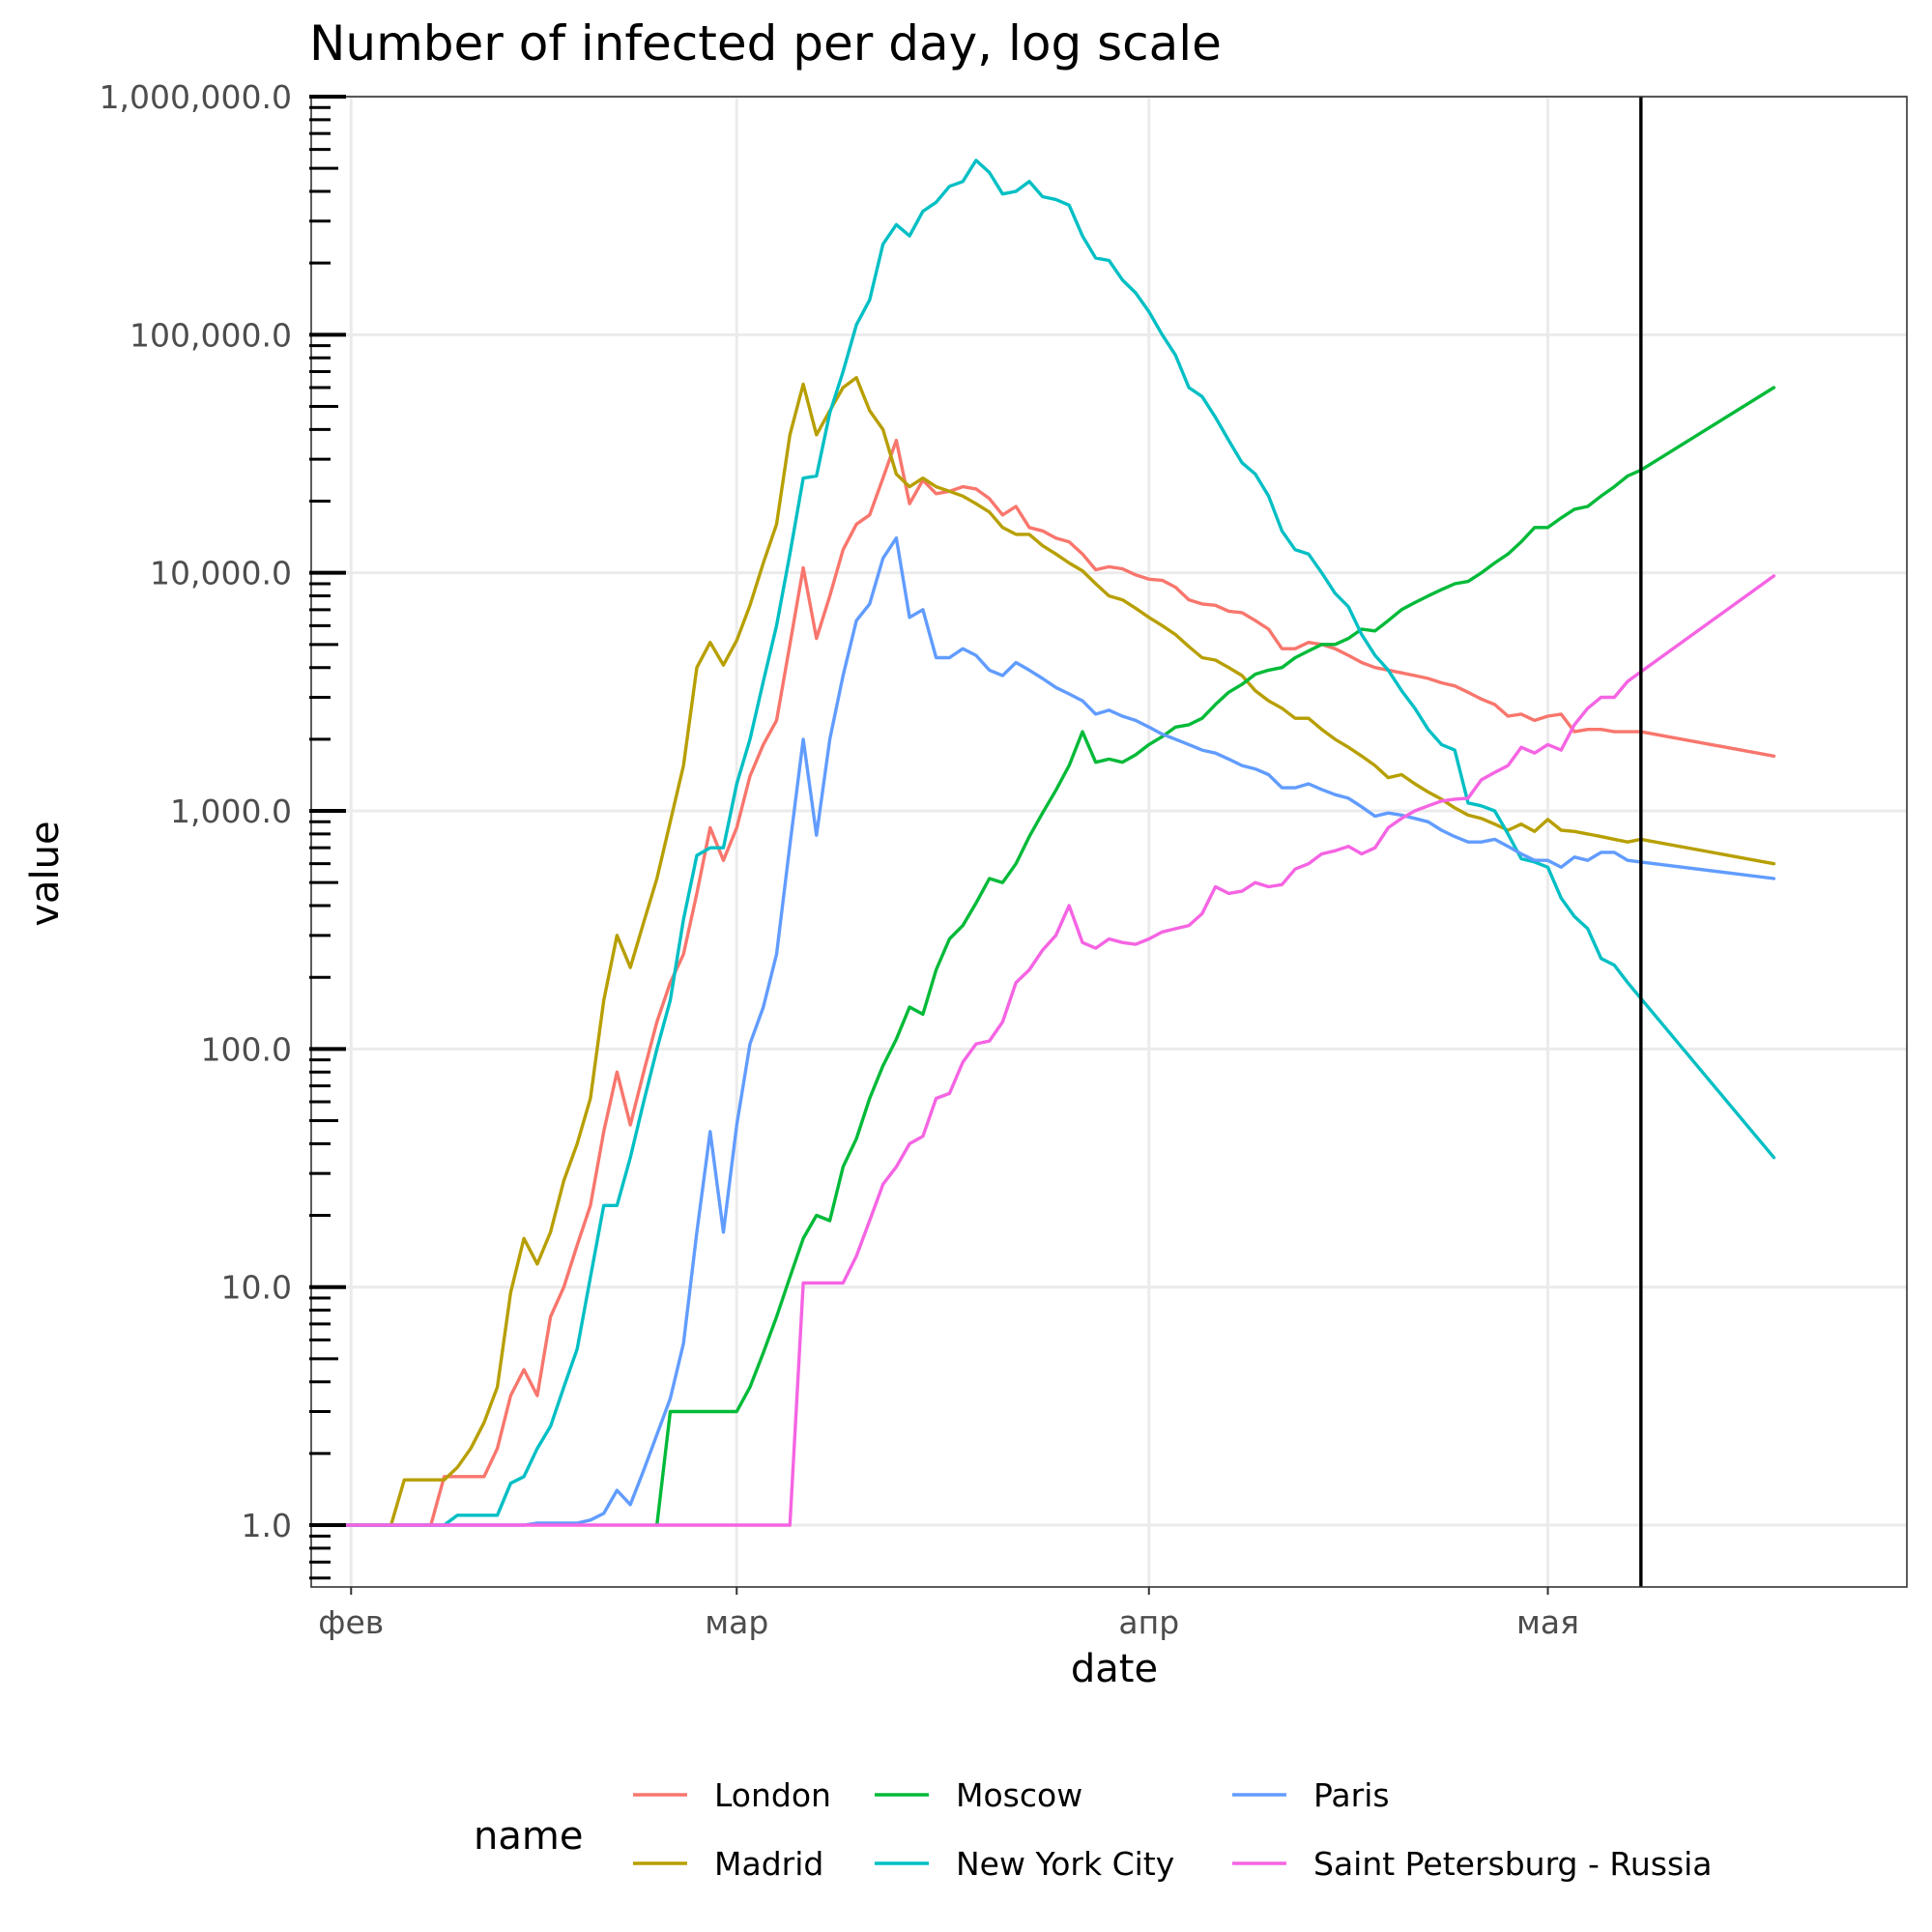  I want to click on chart-title: Number of infected per day, log scale, so click(765, 43).